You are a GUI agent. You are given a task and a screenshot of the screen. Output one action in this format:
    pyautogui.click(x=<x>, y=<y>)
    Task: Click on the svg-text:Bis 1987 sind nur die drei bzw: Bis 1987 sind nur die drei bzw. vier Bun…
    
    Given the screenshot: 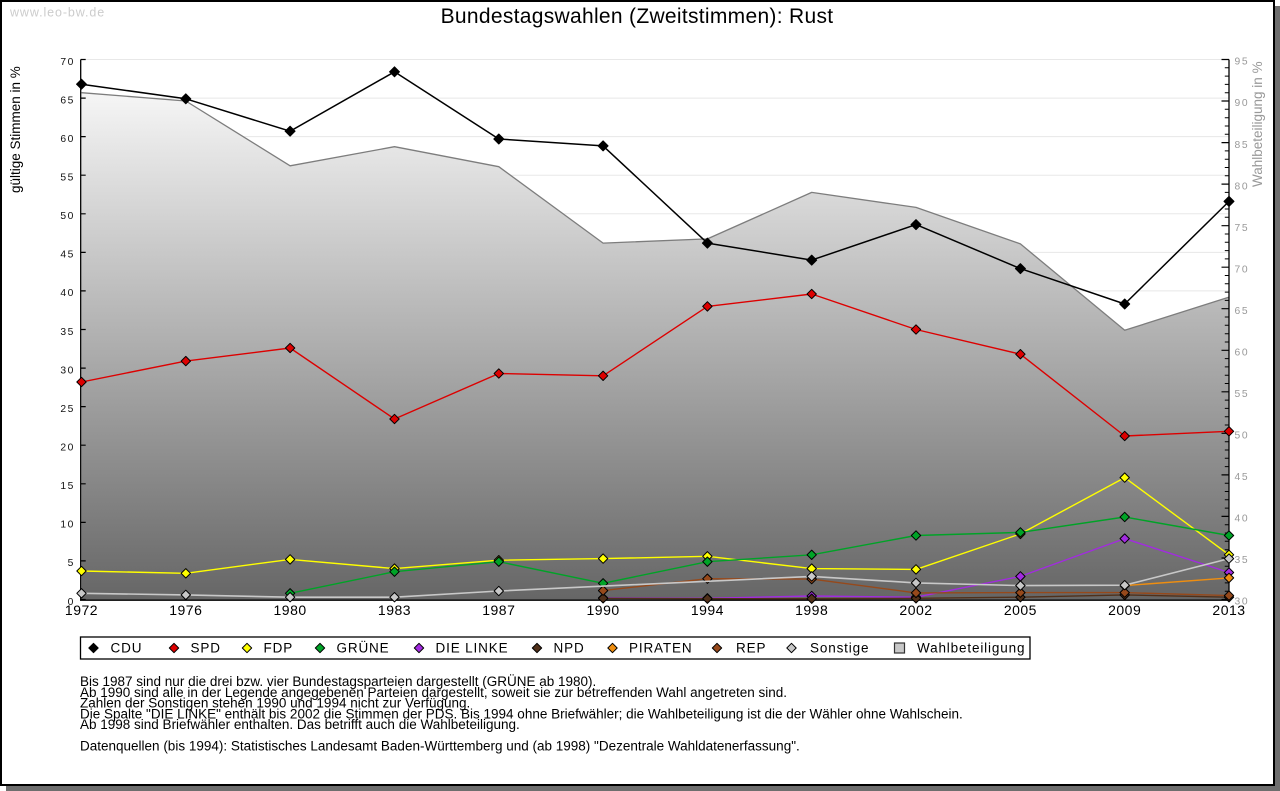 What is the action you would take?
    pyautogui.click(x=338, y=681)
    